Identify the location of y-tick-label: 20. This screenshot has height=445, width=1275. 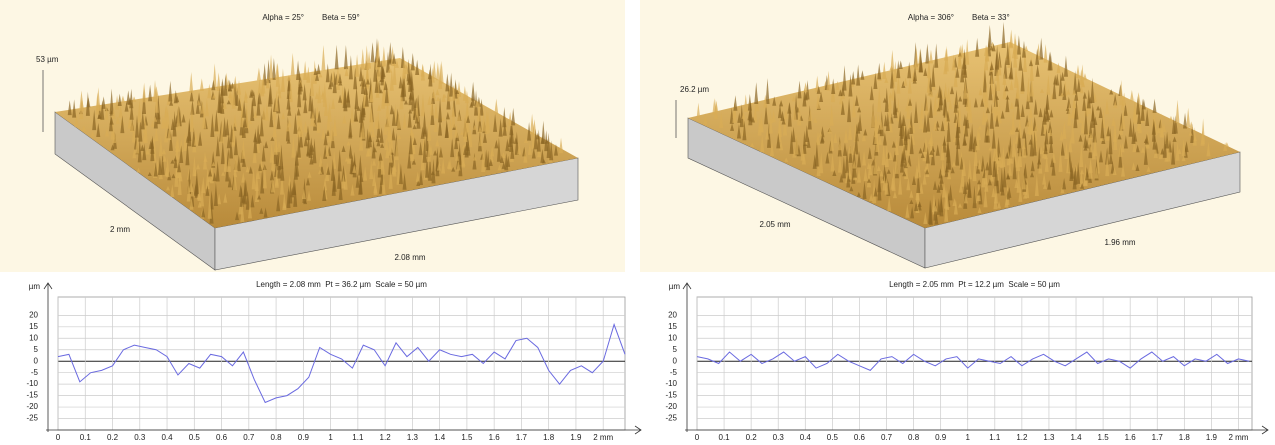
(672, 314).